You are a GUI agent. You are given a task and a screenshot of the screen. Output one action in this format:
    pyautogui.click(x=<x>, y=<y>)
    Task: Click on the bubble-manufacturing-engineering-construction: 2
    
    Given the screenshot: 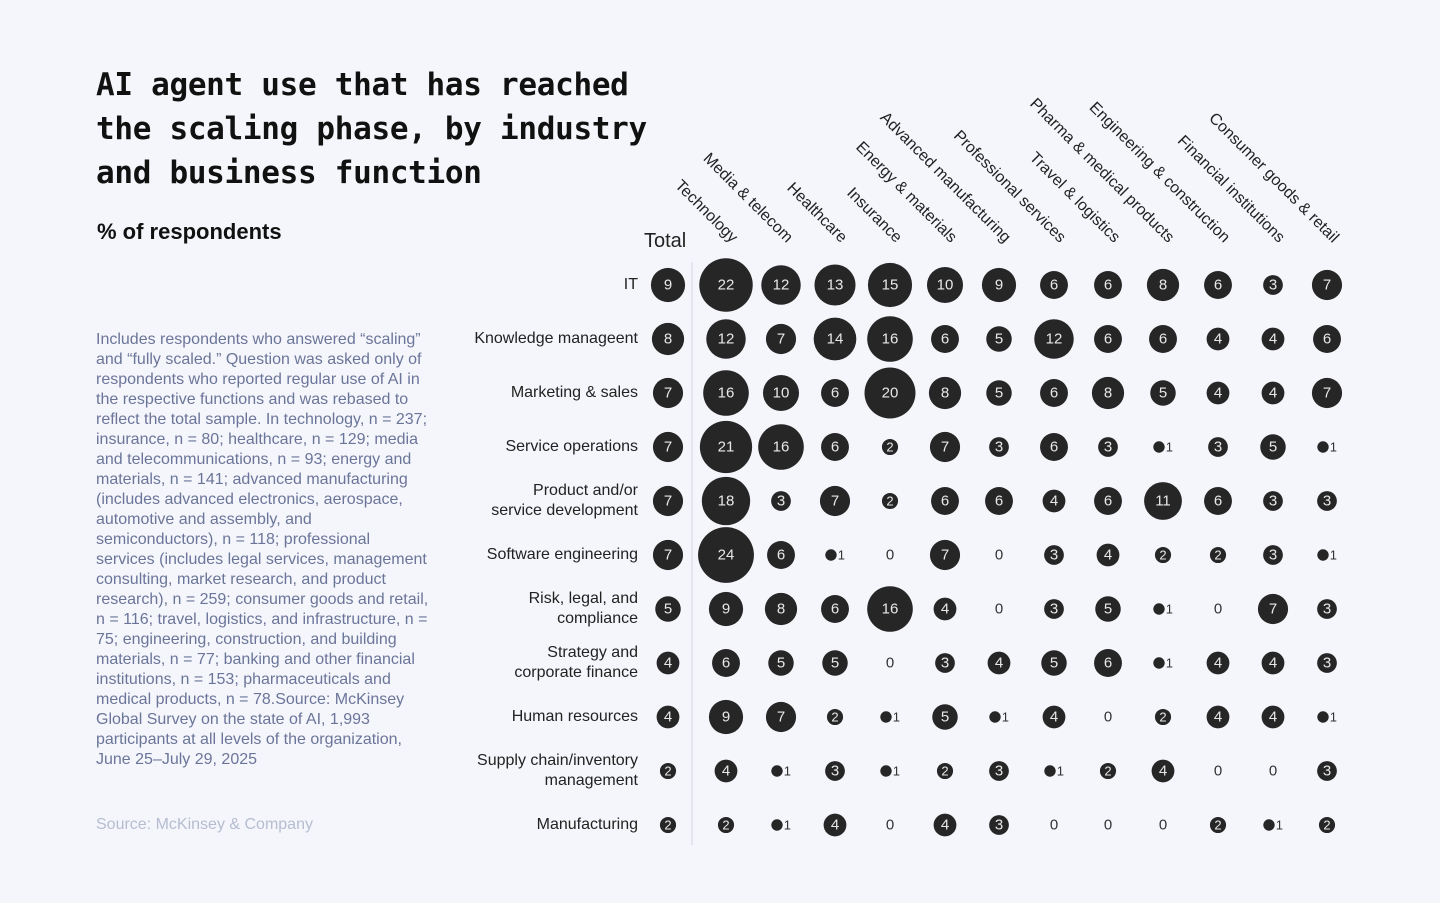 What is the action you would take?
    pyautogui.click(x=1218, y=825)
    